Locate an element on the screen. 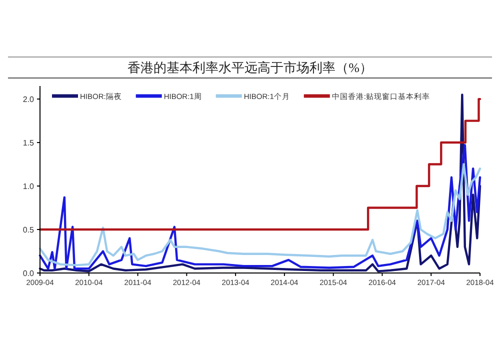 This screenshot has height=362, width=500. y-tick-label: 0.0 is located at coordinates (28, 273).